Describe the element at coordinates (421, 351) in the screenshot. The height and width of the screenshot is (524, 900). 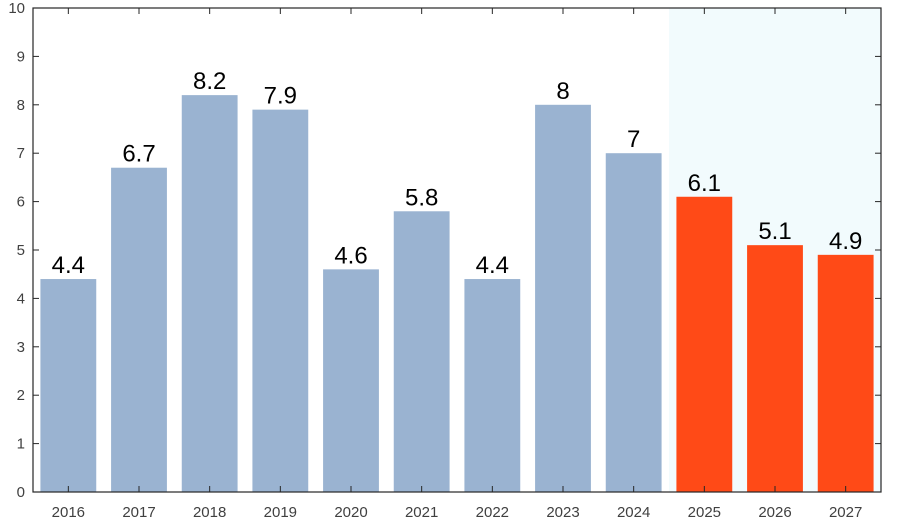
I see `bar-2021` at that location.